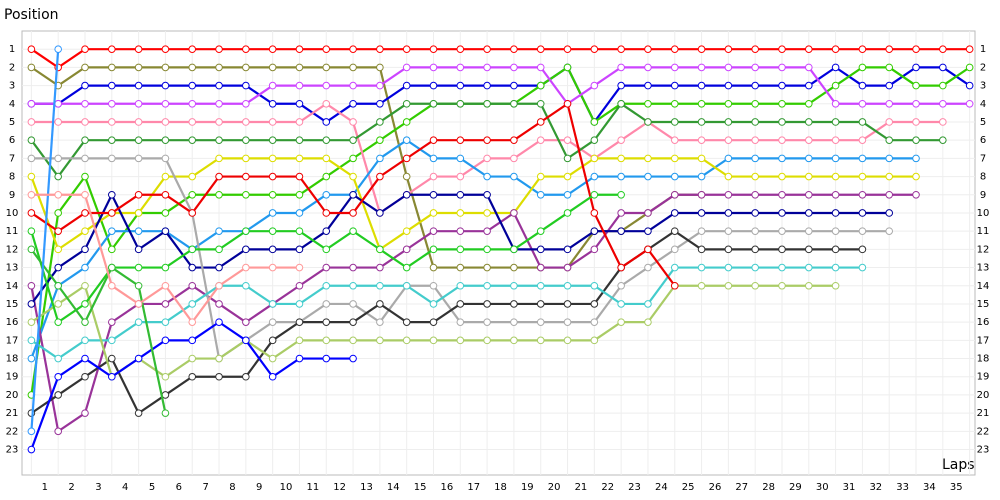 The width and height of the screenshot is (1000, 500). I want to click on y-tick-label: 7, so click(12, 158).